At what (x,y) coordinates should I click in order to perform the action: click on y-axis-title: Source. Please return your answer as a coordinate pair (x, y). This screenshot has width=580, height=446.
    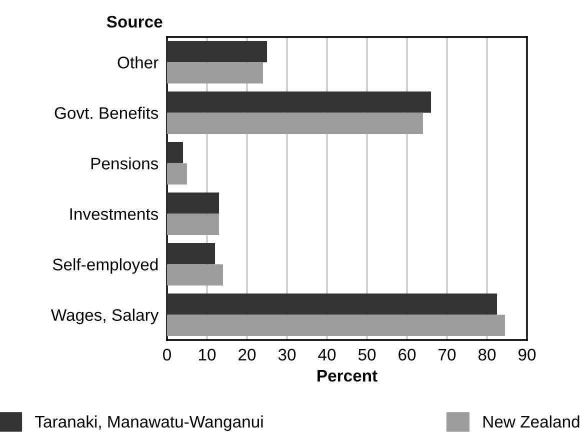
    Looking at the image, I should click on (134, 22).